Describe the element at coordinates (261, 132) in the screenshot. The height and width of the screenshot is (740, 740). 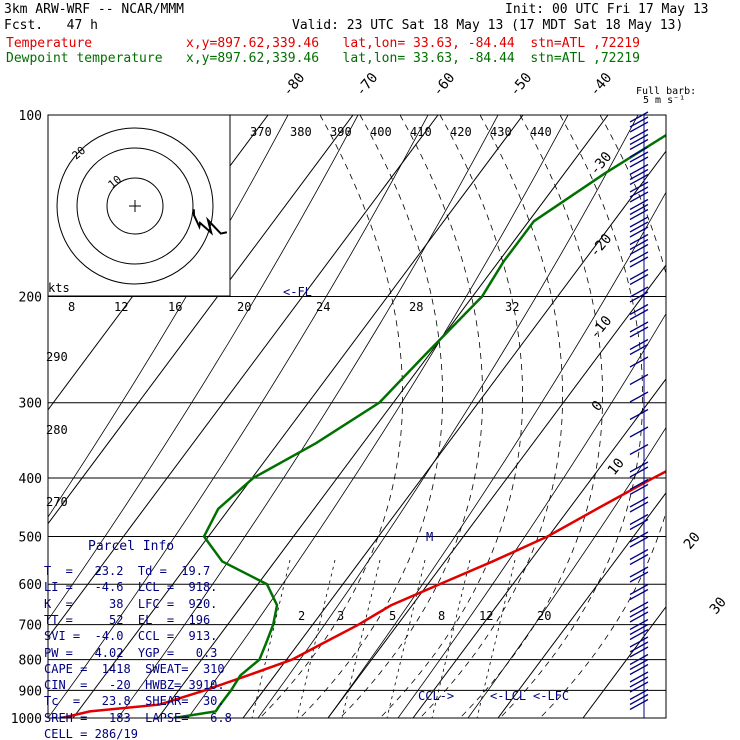
I see `theta-label-370: 370` at that location.